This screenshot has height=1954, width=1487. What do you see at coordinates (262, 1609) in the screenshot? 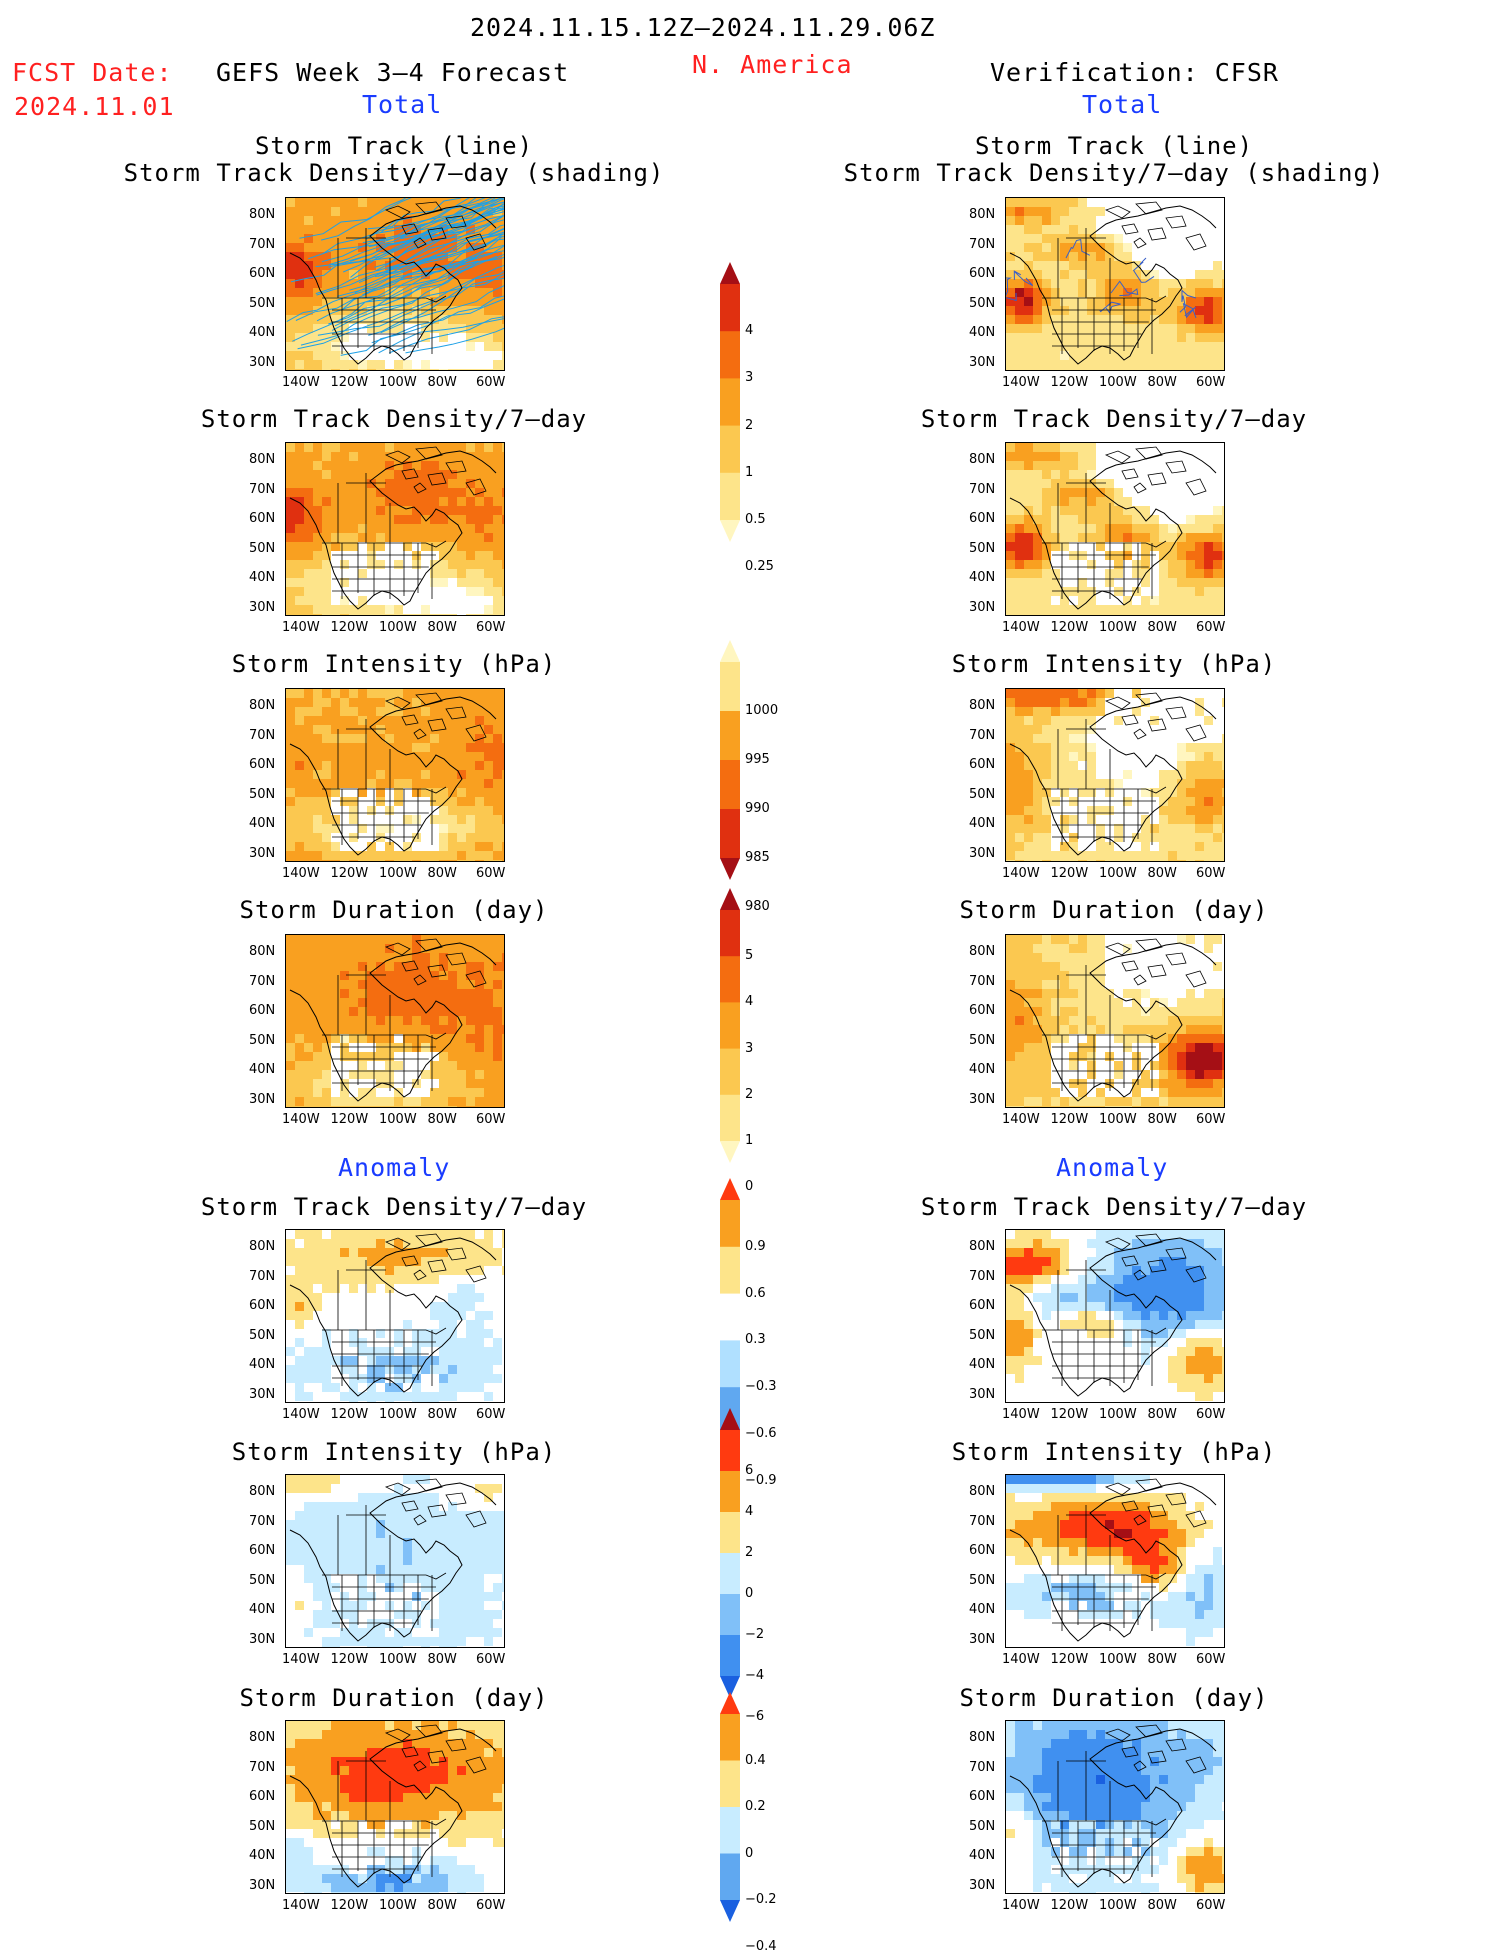
I see `lat-tick-label: 40N` at bounding box center [262, 1609].